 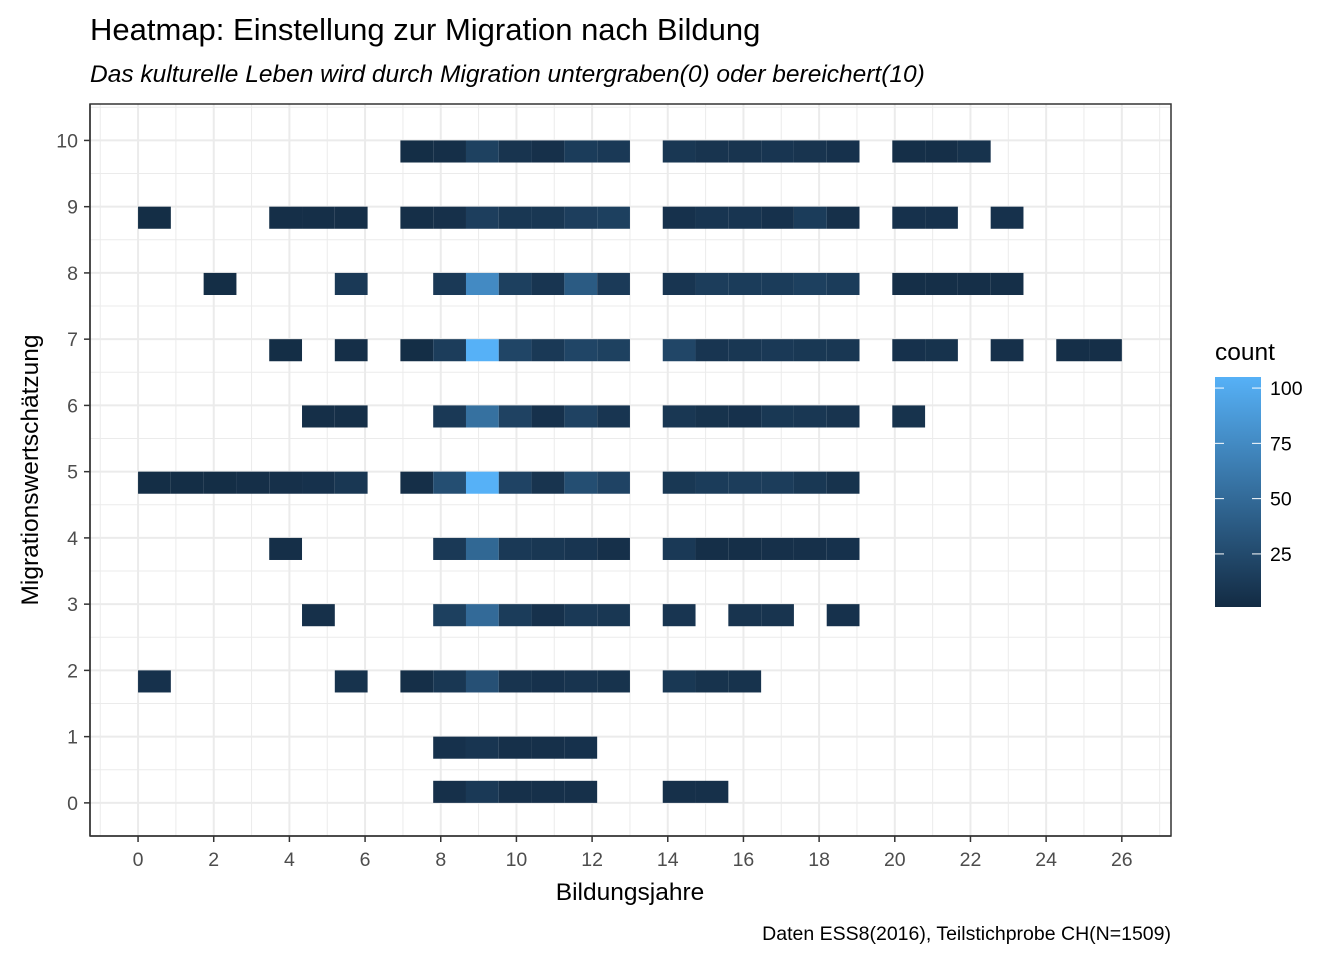 What do you see at coordinates (1046, 860) in the screenshot?
I see `x-tick-label: 24` at bounding box center [1046, 860].